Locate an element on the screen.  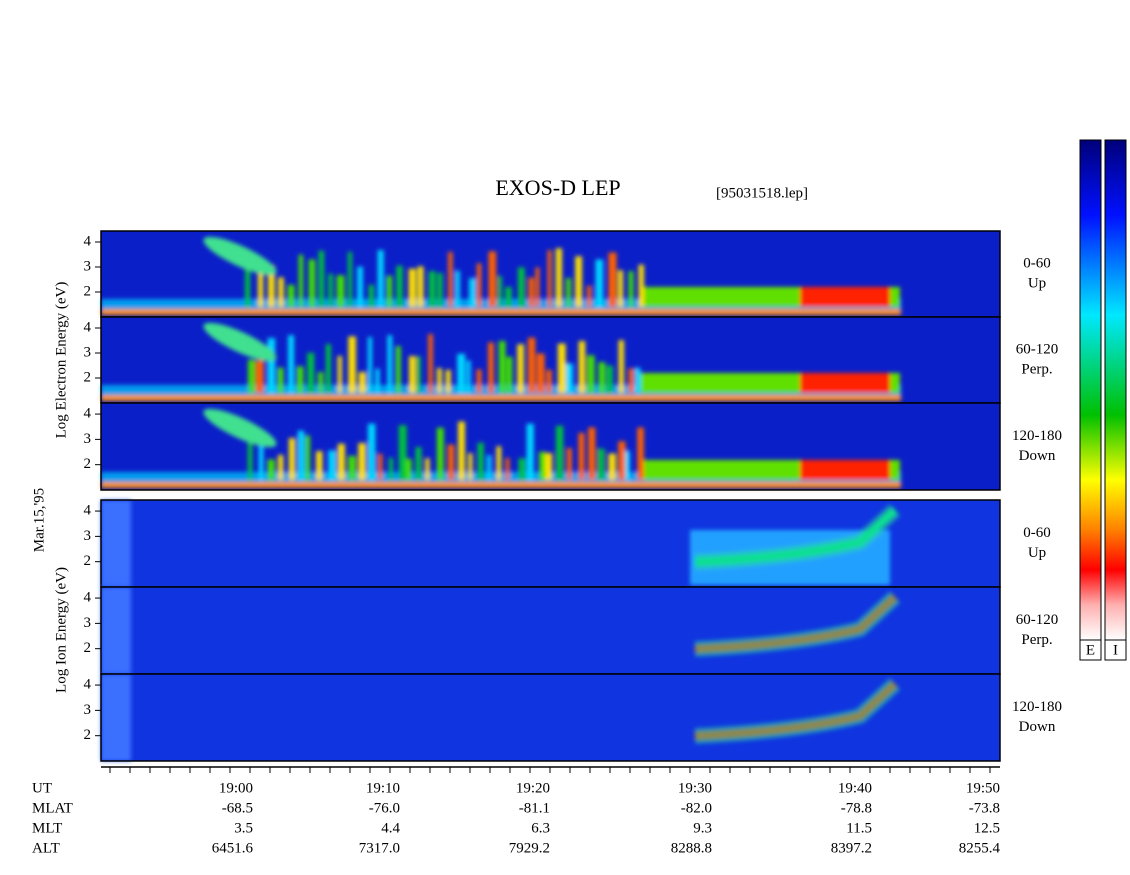
table-cell: 3.5 is located at coordinates (243, 828).